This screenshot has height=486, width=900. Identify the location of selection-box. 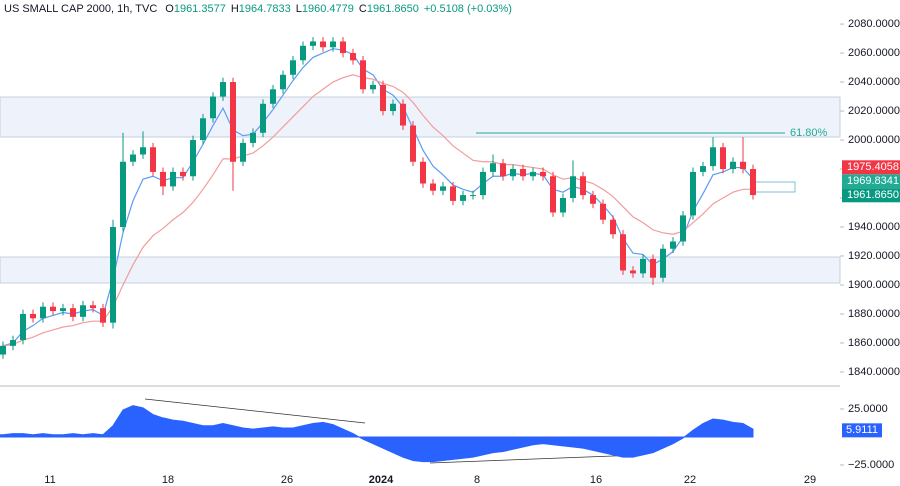
(775, 187).